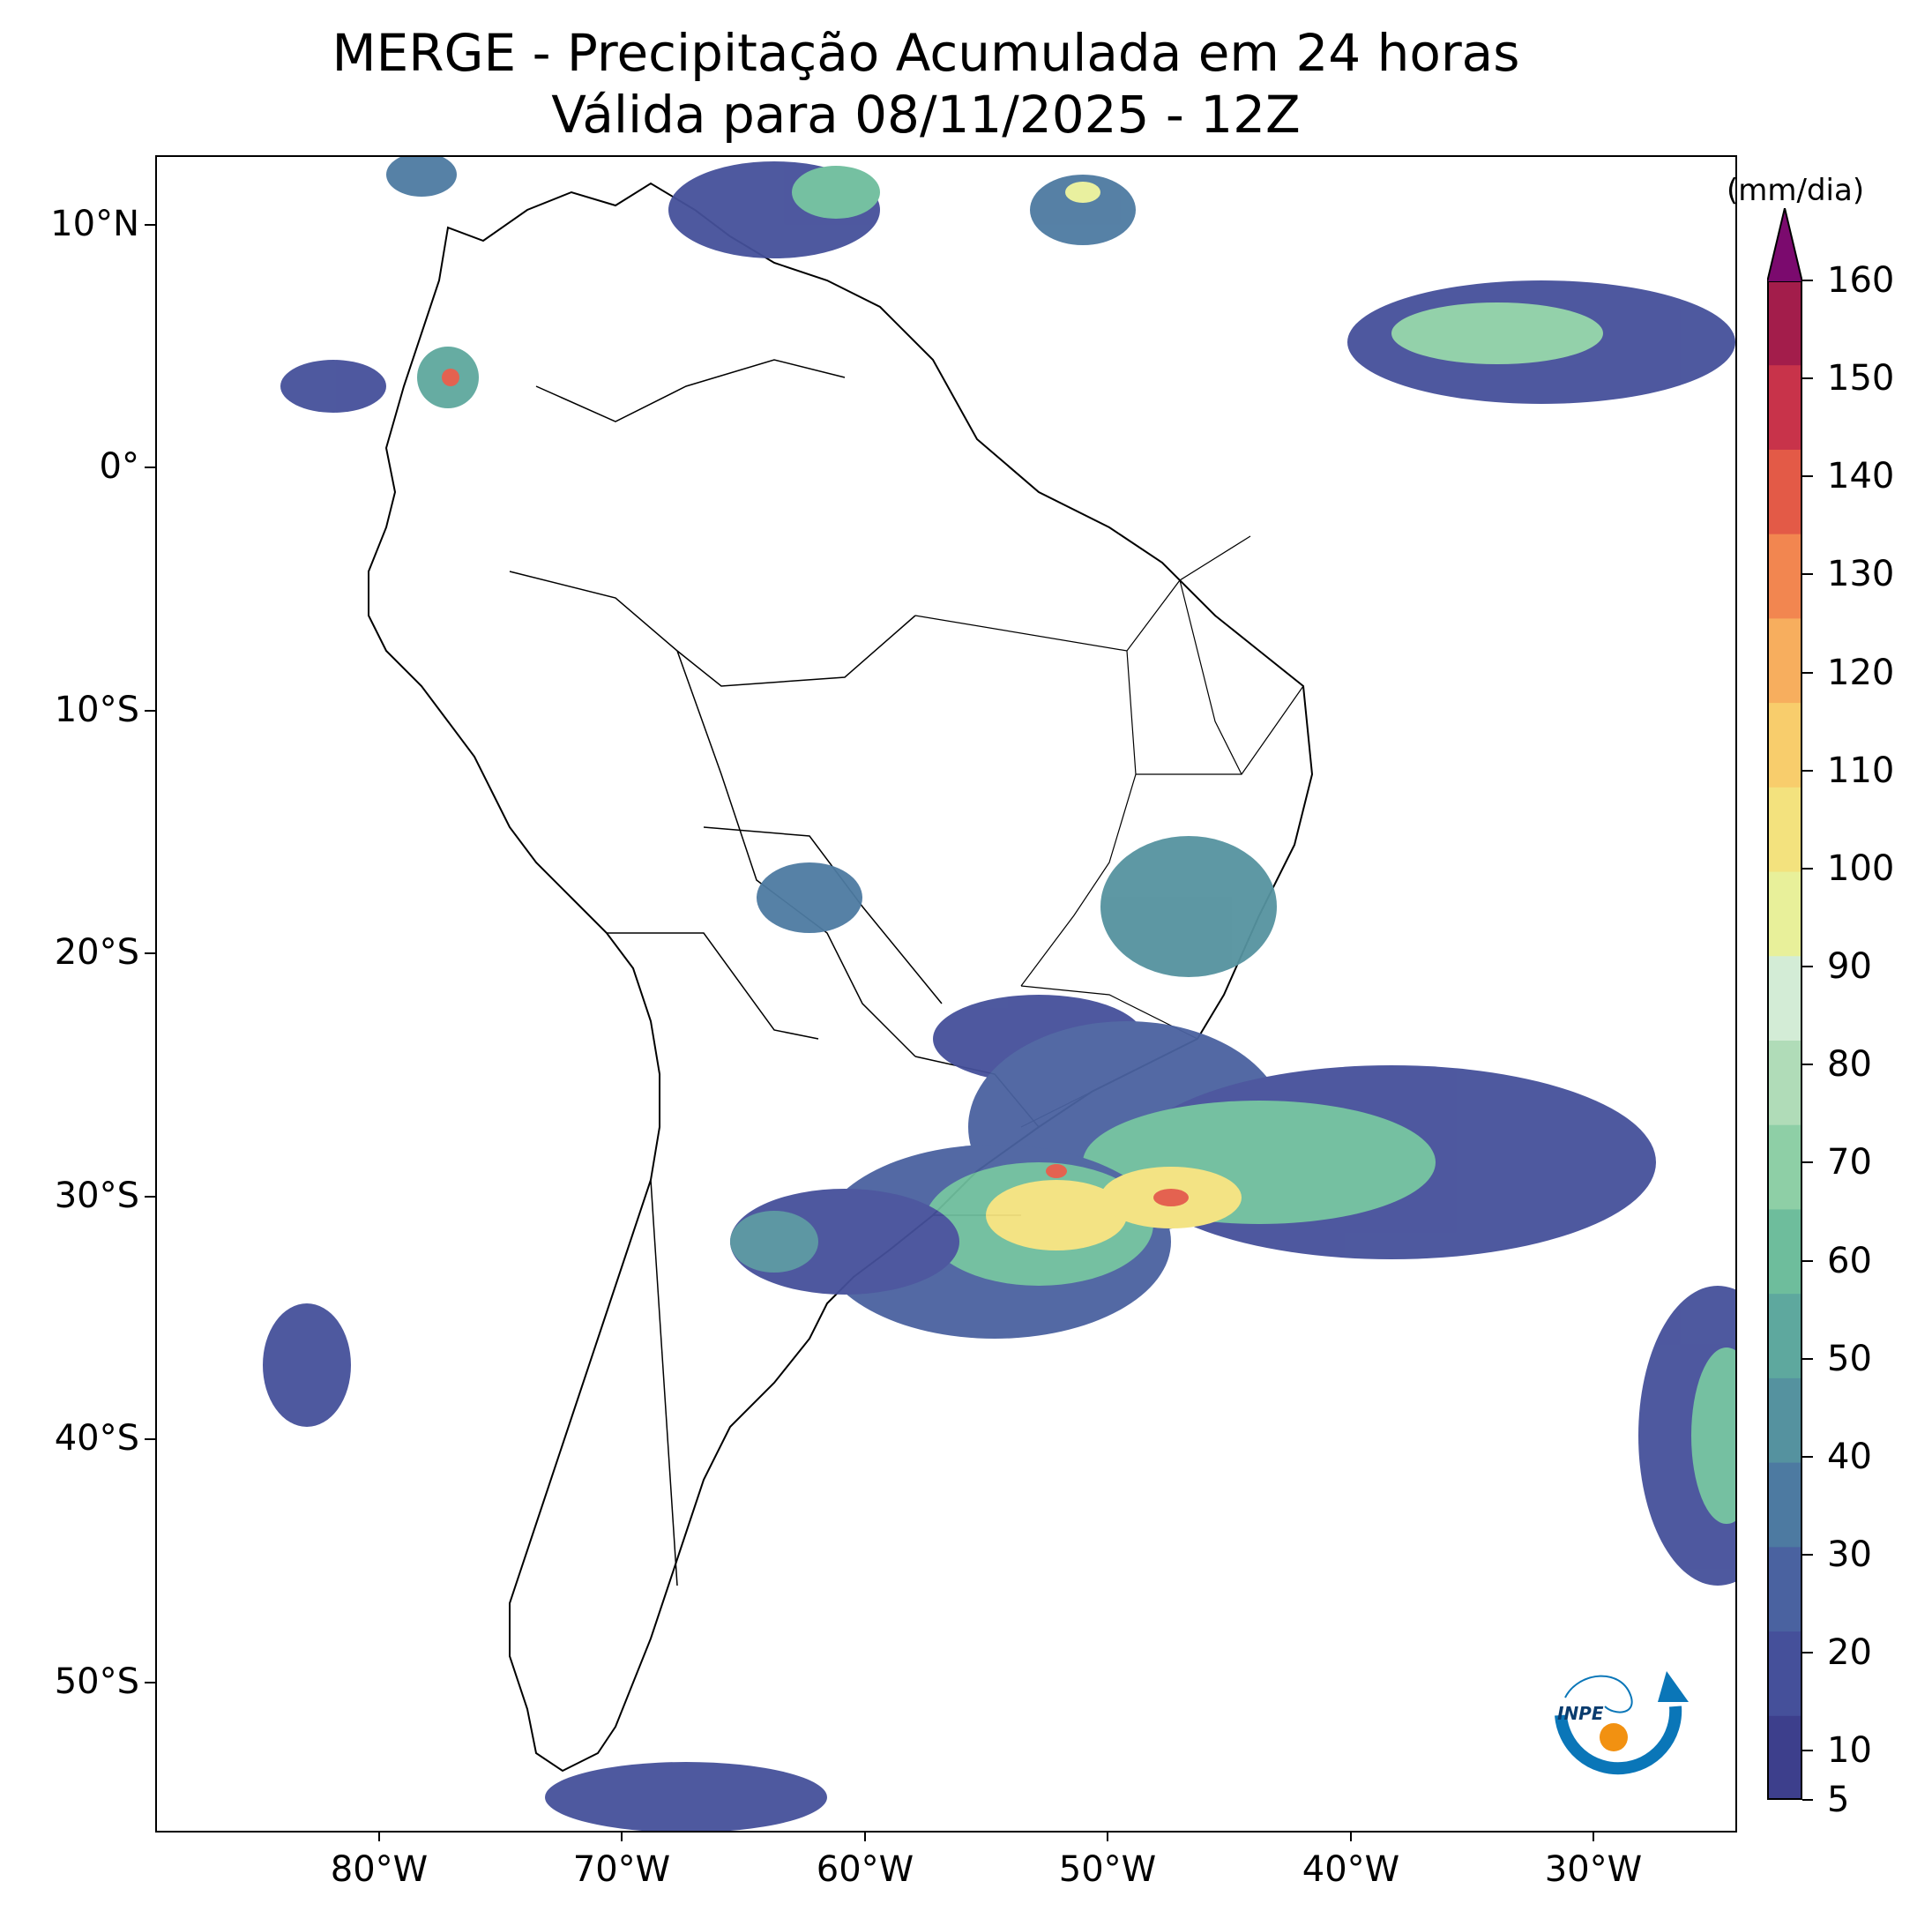  What do you see at coordinates (96, 1438) in the screenshot?
I see `lat-tick-label: 40°S` at bounding box center [96, 1438].